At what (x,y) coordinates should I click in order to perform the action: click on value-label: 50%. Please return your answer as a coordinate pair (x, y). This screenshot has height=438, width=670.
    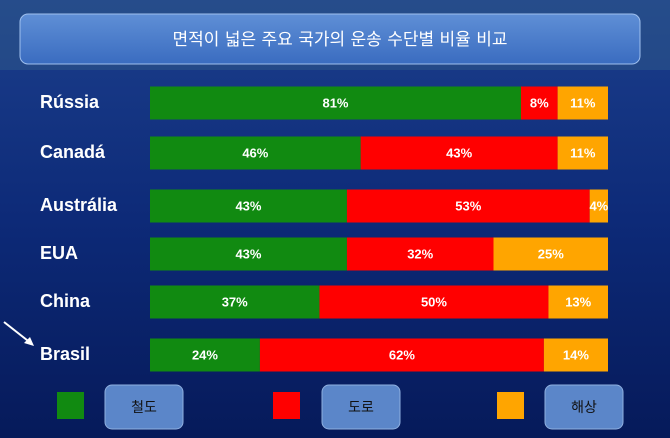
    Looking at the image, I should click on (434, 301).